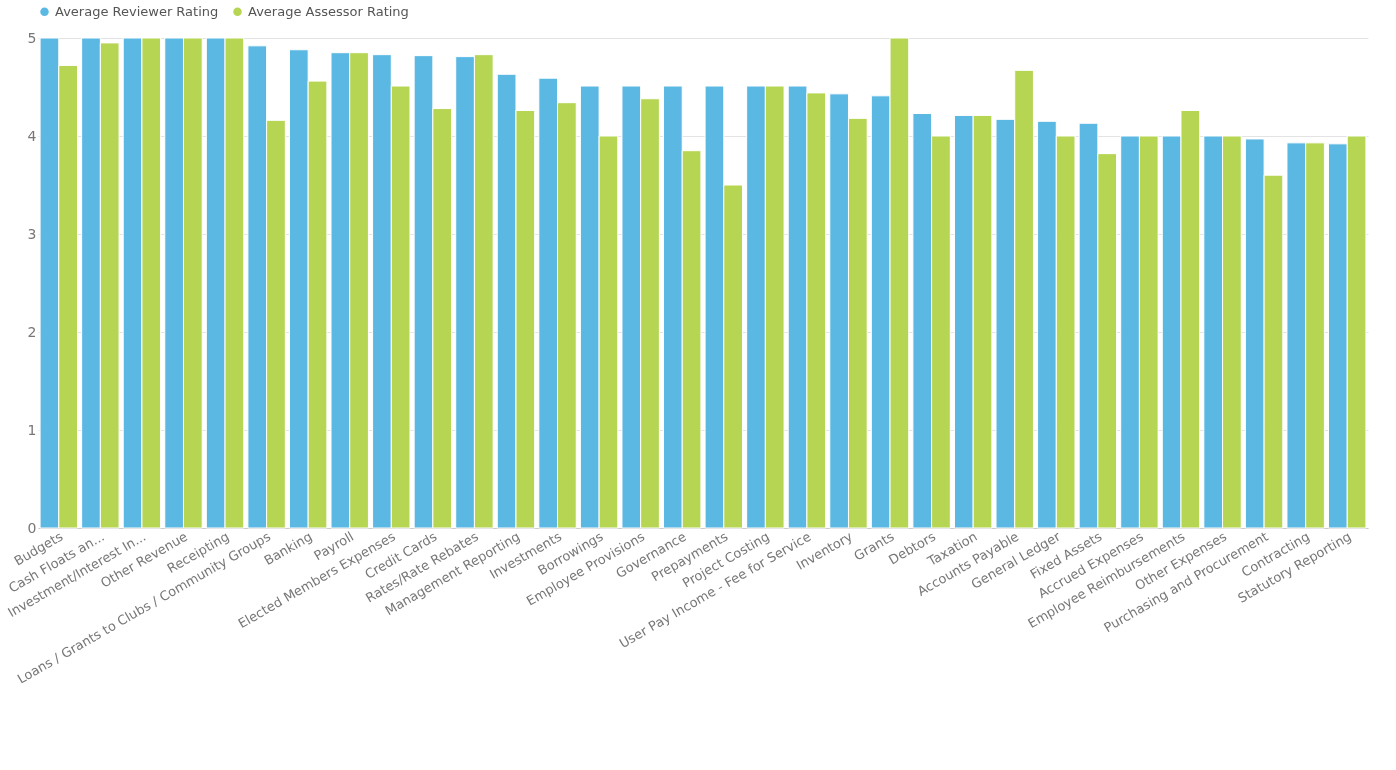  Describe the element at coordinates (328, 11) in the screenshot. I see `legend-label: Average Assessor Rating` at that location.